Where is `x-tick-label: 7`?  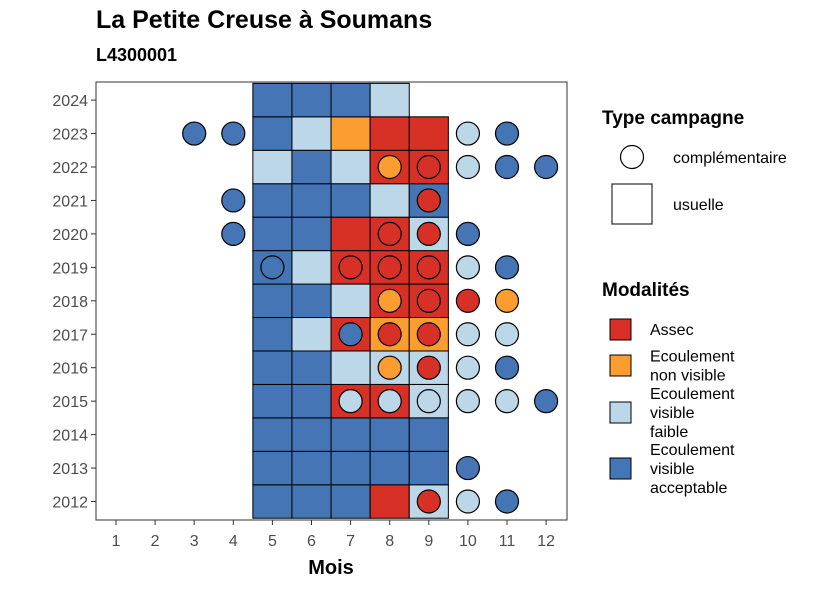
x-tick-label: 7 is located at coordinates (350, 541).